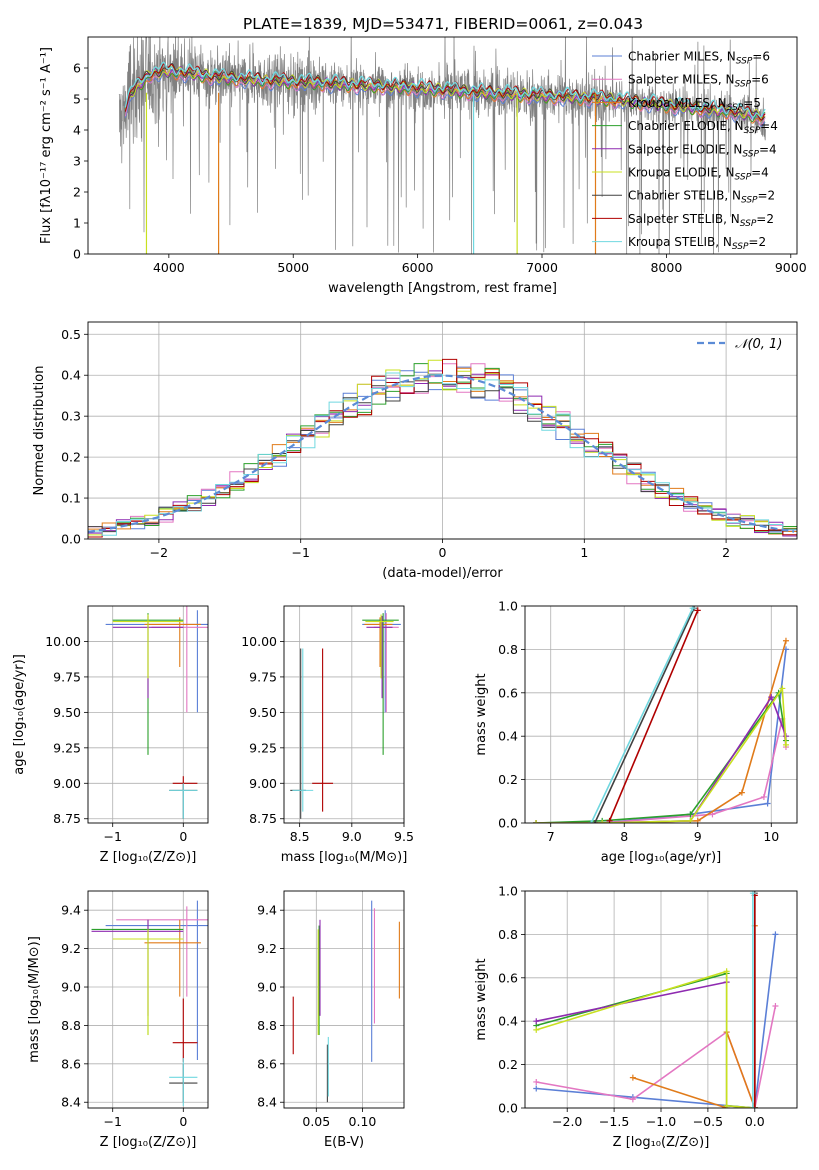 This screenshot has height=1170, width=819. What do you see at coordinates (702, 150) in the screenshot?
I see `legend-entry: Salpeter ELODIE, NSSP=4` at bounding box center [702, 150].